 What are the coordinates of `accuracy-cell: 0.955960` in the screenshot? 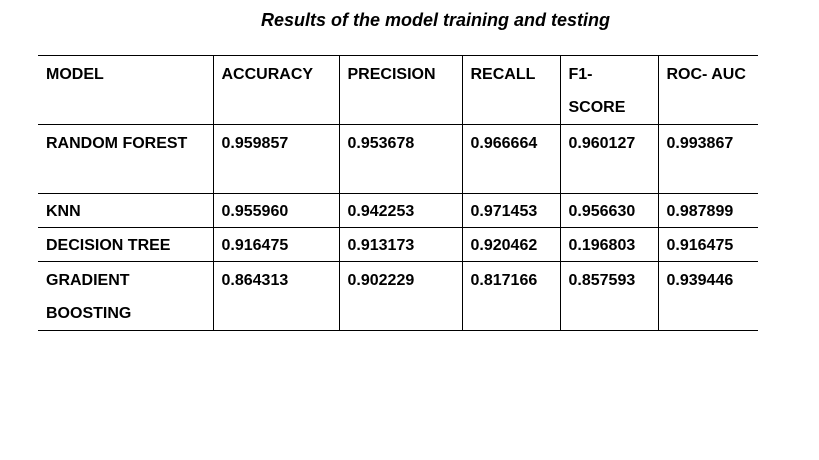 It's located at (275, 210).